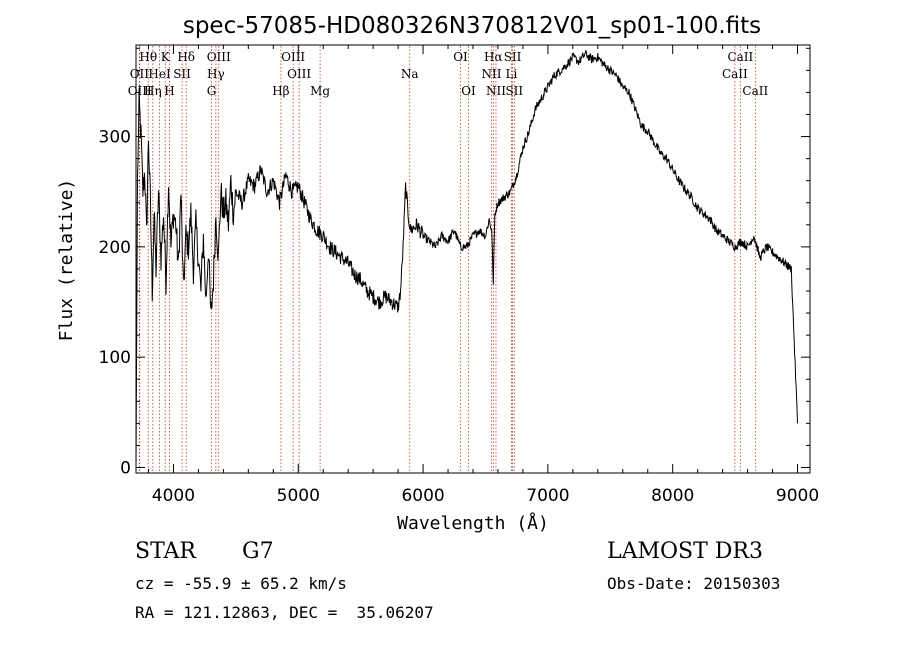  What do you see at coordinates (148, 57) in the screenshot?
I see `spectral-line-label: Hθ` at bounding box center [148, 57].